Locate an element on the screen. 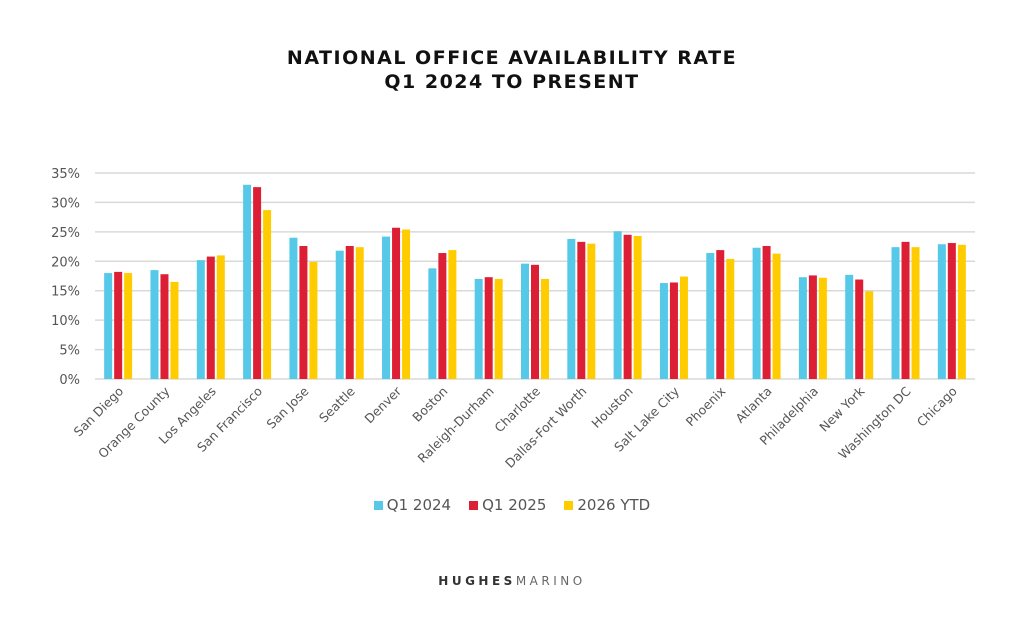  legend-label: Q1 2025 is located at coordinates (514, 505).